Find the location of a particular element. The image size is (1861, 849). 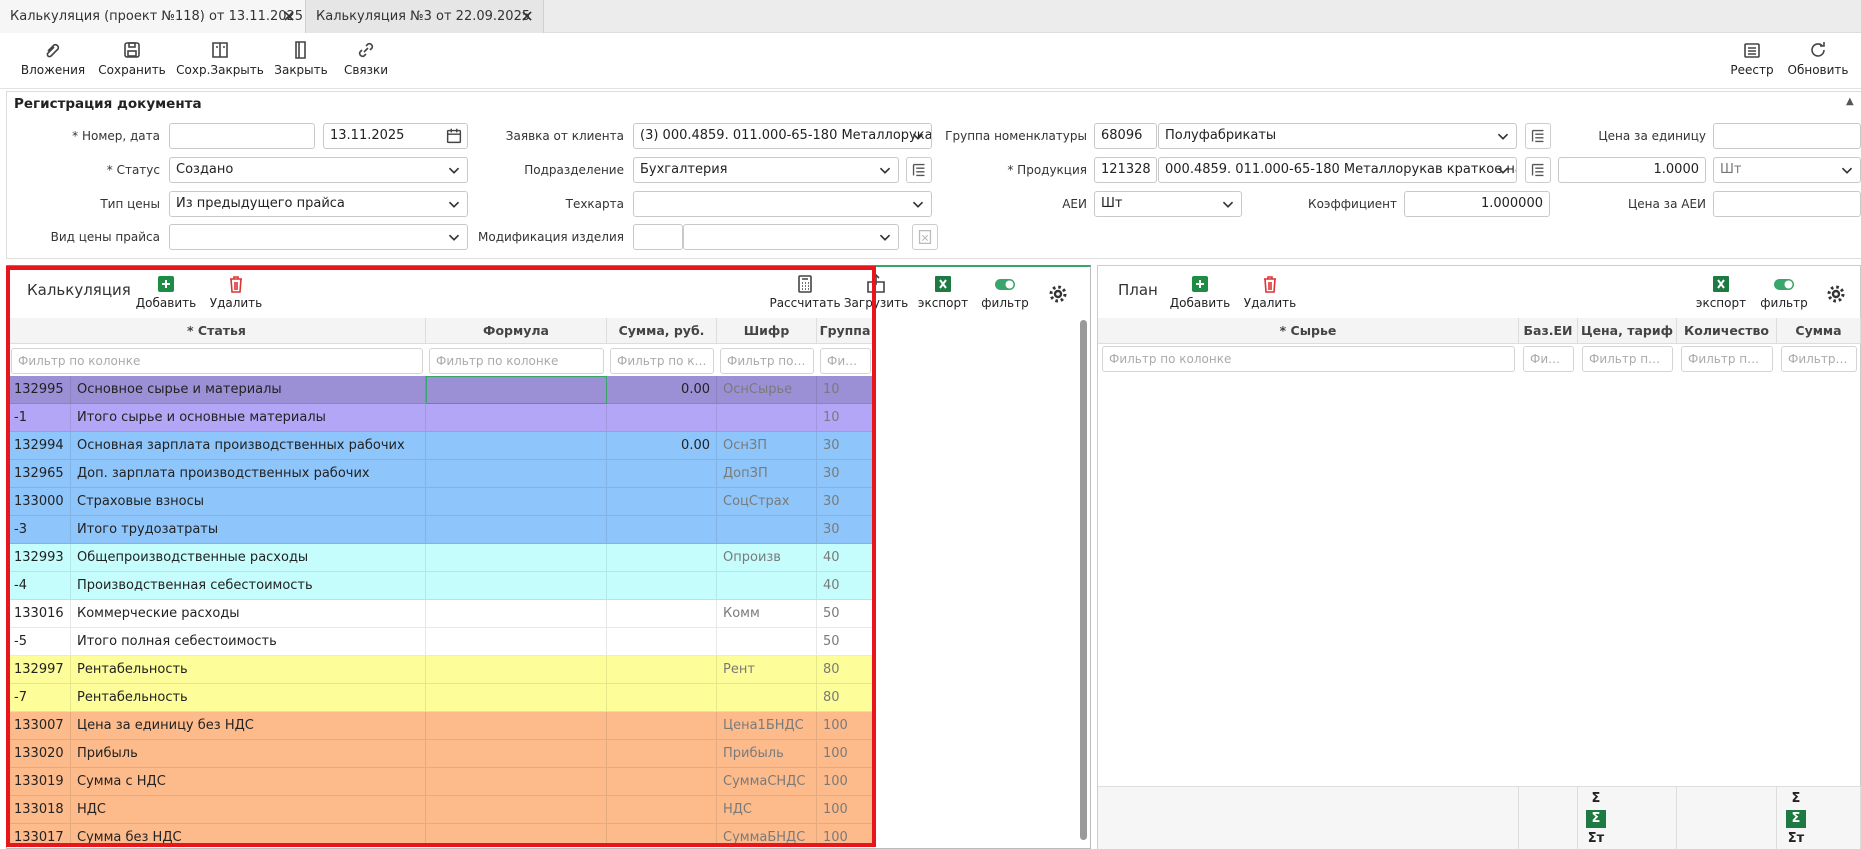

table-cell: 133019 is located at coordinates (39, 782).